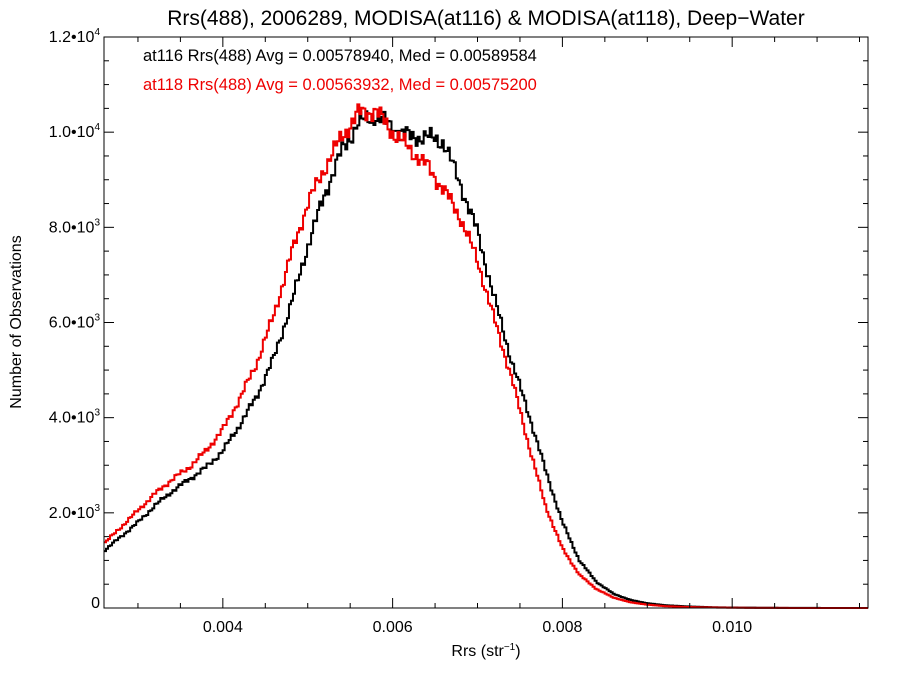 The width and height of the screenshot is (900, 675). What do you see at coordinates (75, 36) in the screenshot?
I see `y-tick-label: 1.2•104` at bounding box center [75, 36].